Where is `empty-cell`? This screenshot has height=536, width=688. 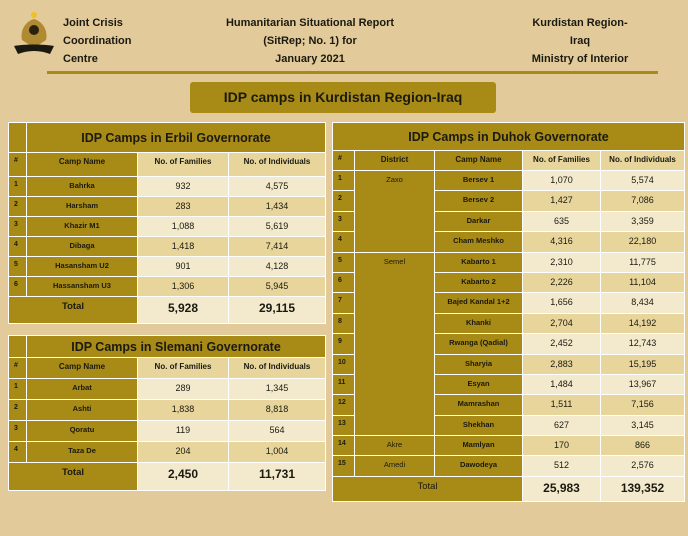
empty-cell is located at coordinates (17, 137).